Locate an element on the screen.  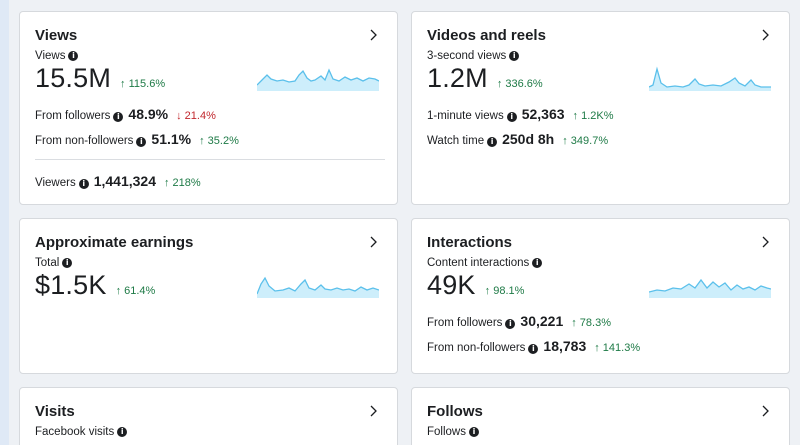
stat-delta: ↑ 78.3% is located at coordinates (591, 323).